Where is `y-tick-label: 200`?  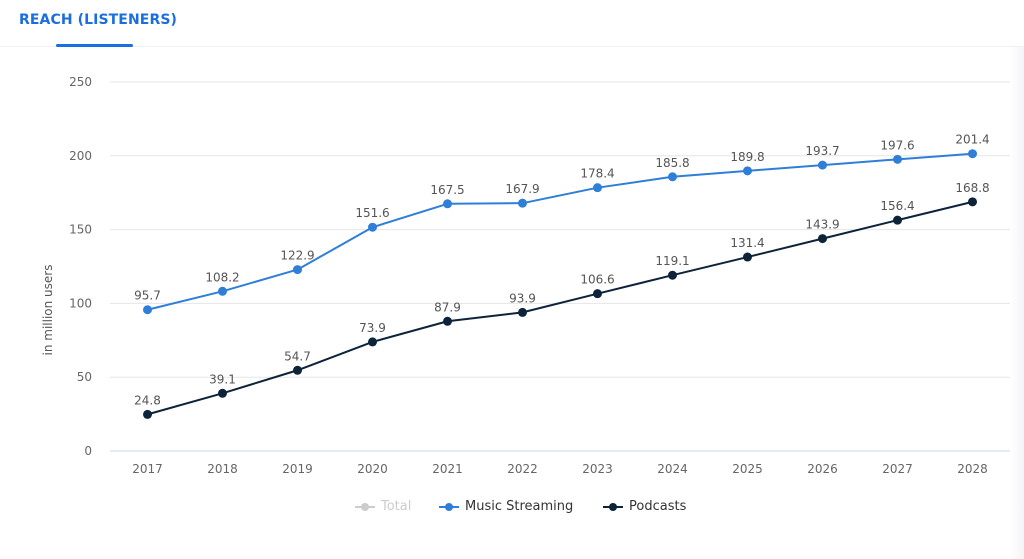 y-tick-label: 200 is located at coordinates (80, 156).